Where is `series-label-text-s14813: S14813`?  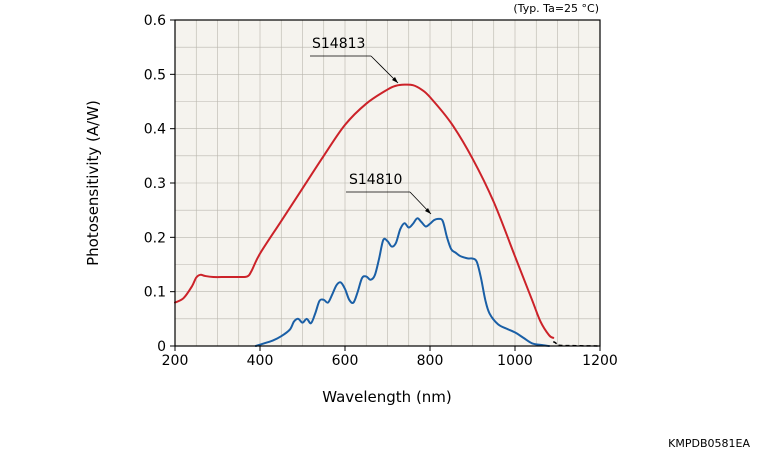 series-label-text-s14813: S14813 is located at coordinates (338, 44).